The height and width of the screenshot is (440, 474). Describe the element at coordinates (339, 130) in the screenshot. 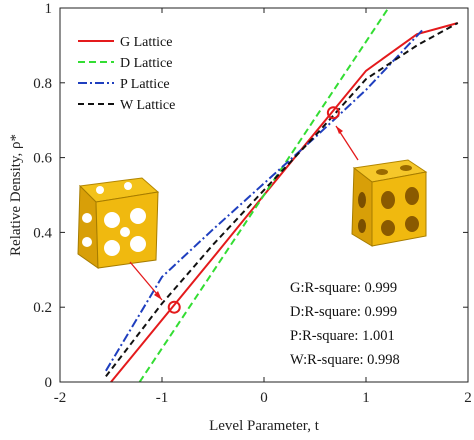

I see `w-cell-pointer-arrowhead` at that location.